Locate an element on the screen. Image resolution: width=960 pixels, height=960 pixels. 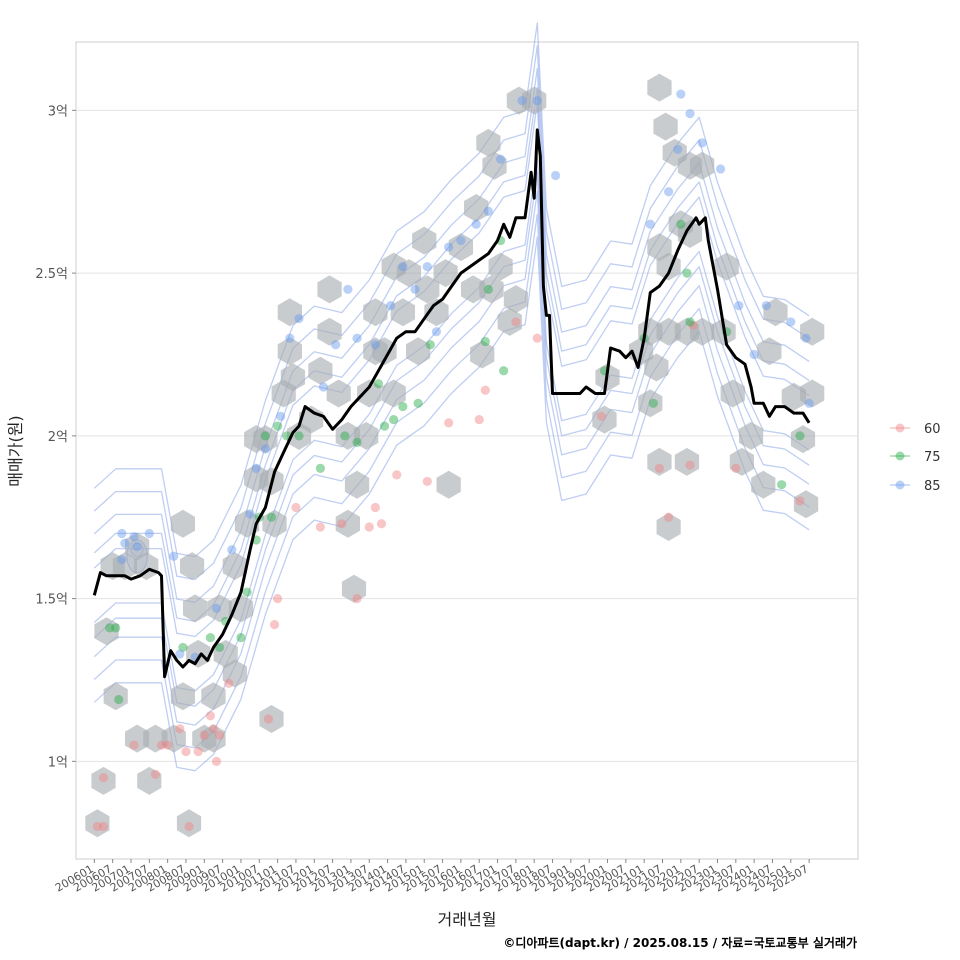
legend-label-75: 75 is located at coordinates (932, 457).